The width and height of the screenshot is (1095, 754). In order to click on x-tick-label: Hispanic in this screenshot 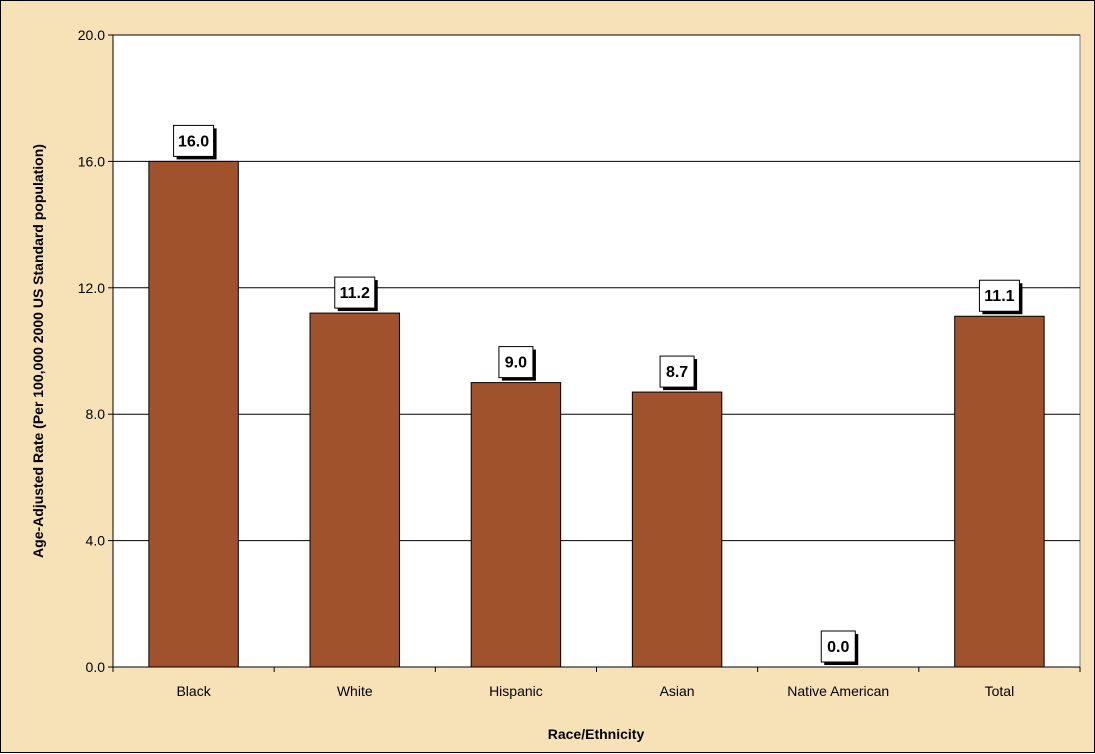, I will do `click(516, 691)`.